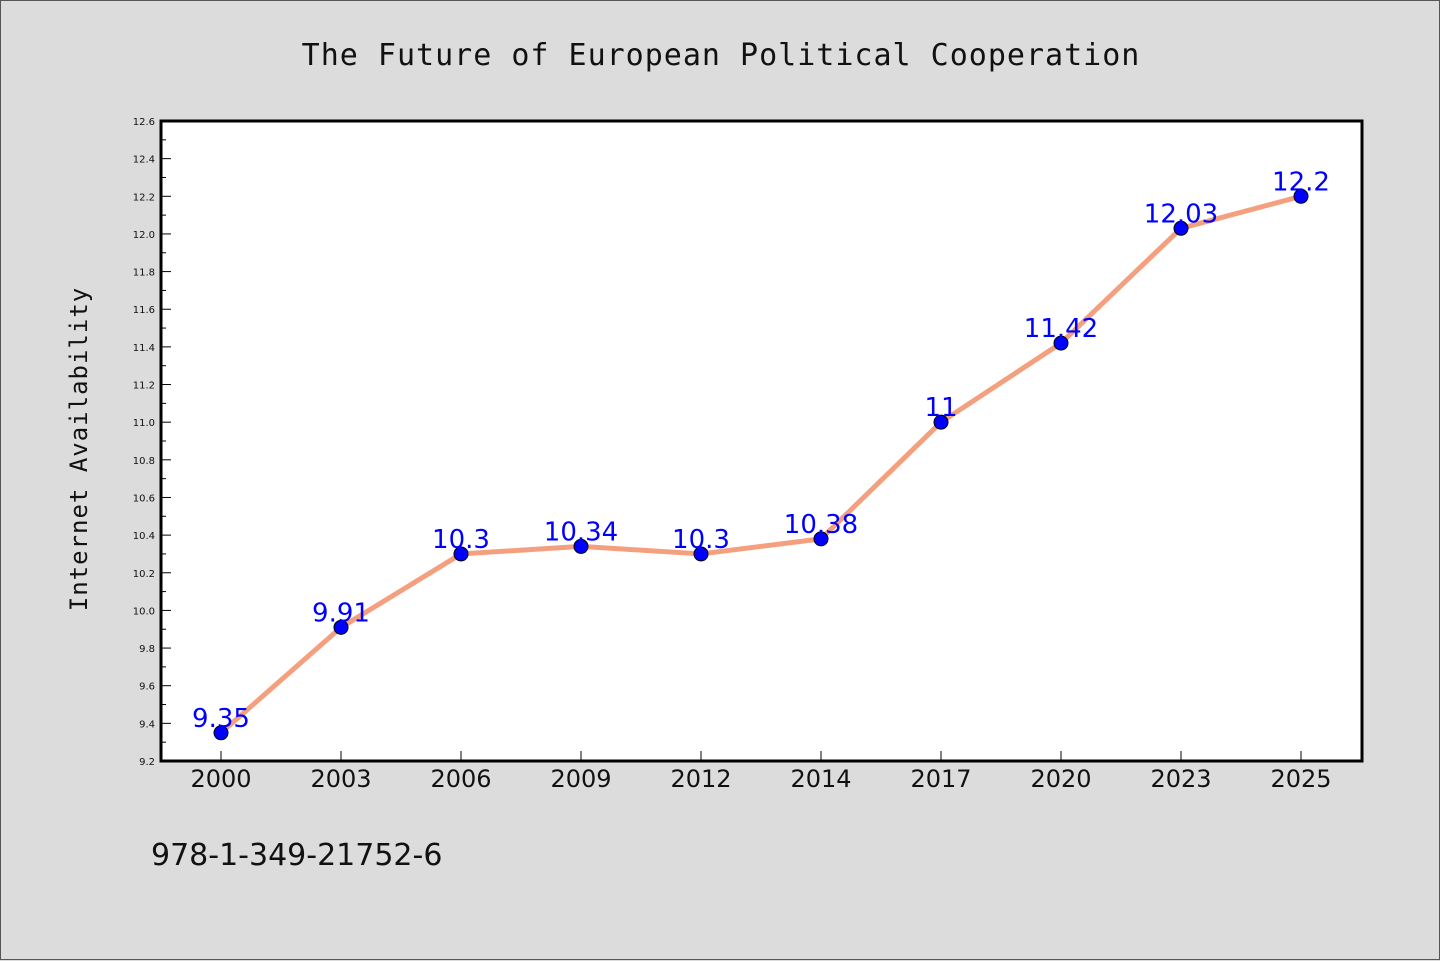 This screenshot has width=1440, height=961. Describe the element at coordinates (821, 525) in the screenshot. I see `data-label: 10.38` at that location.